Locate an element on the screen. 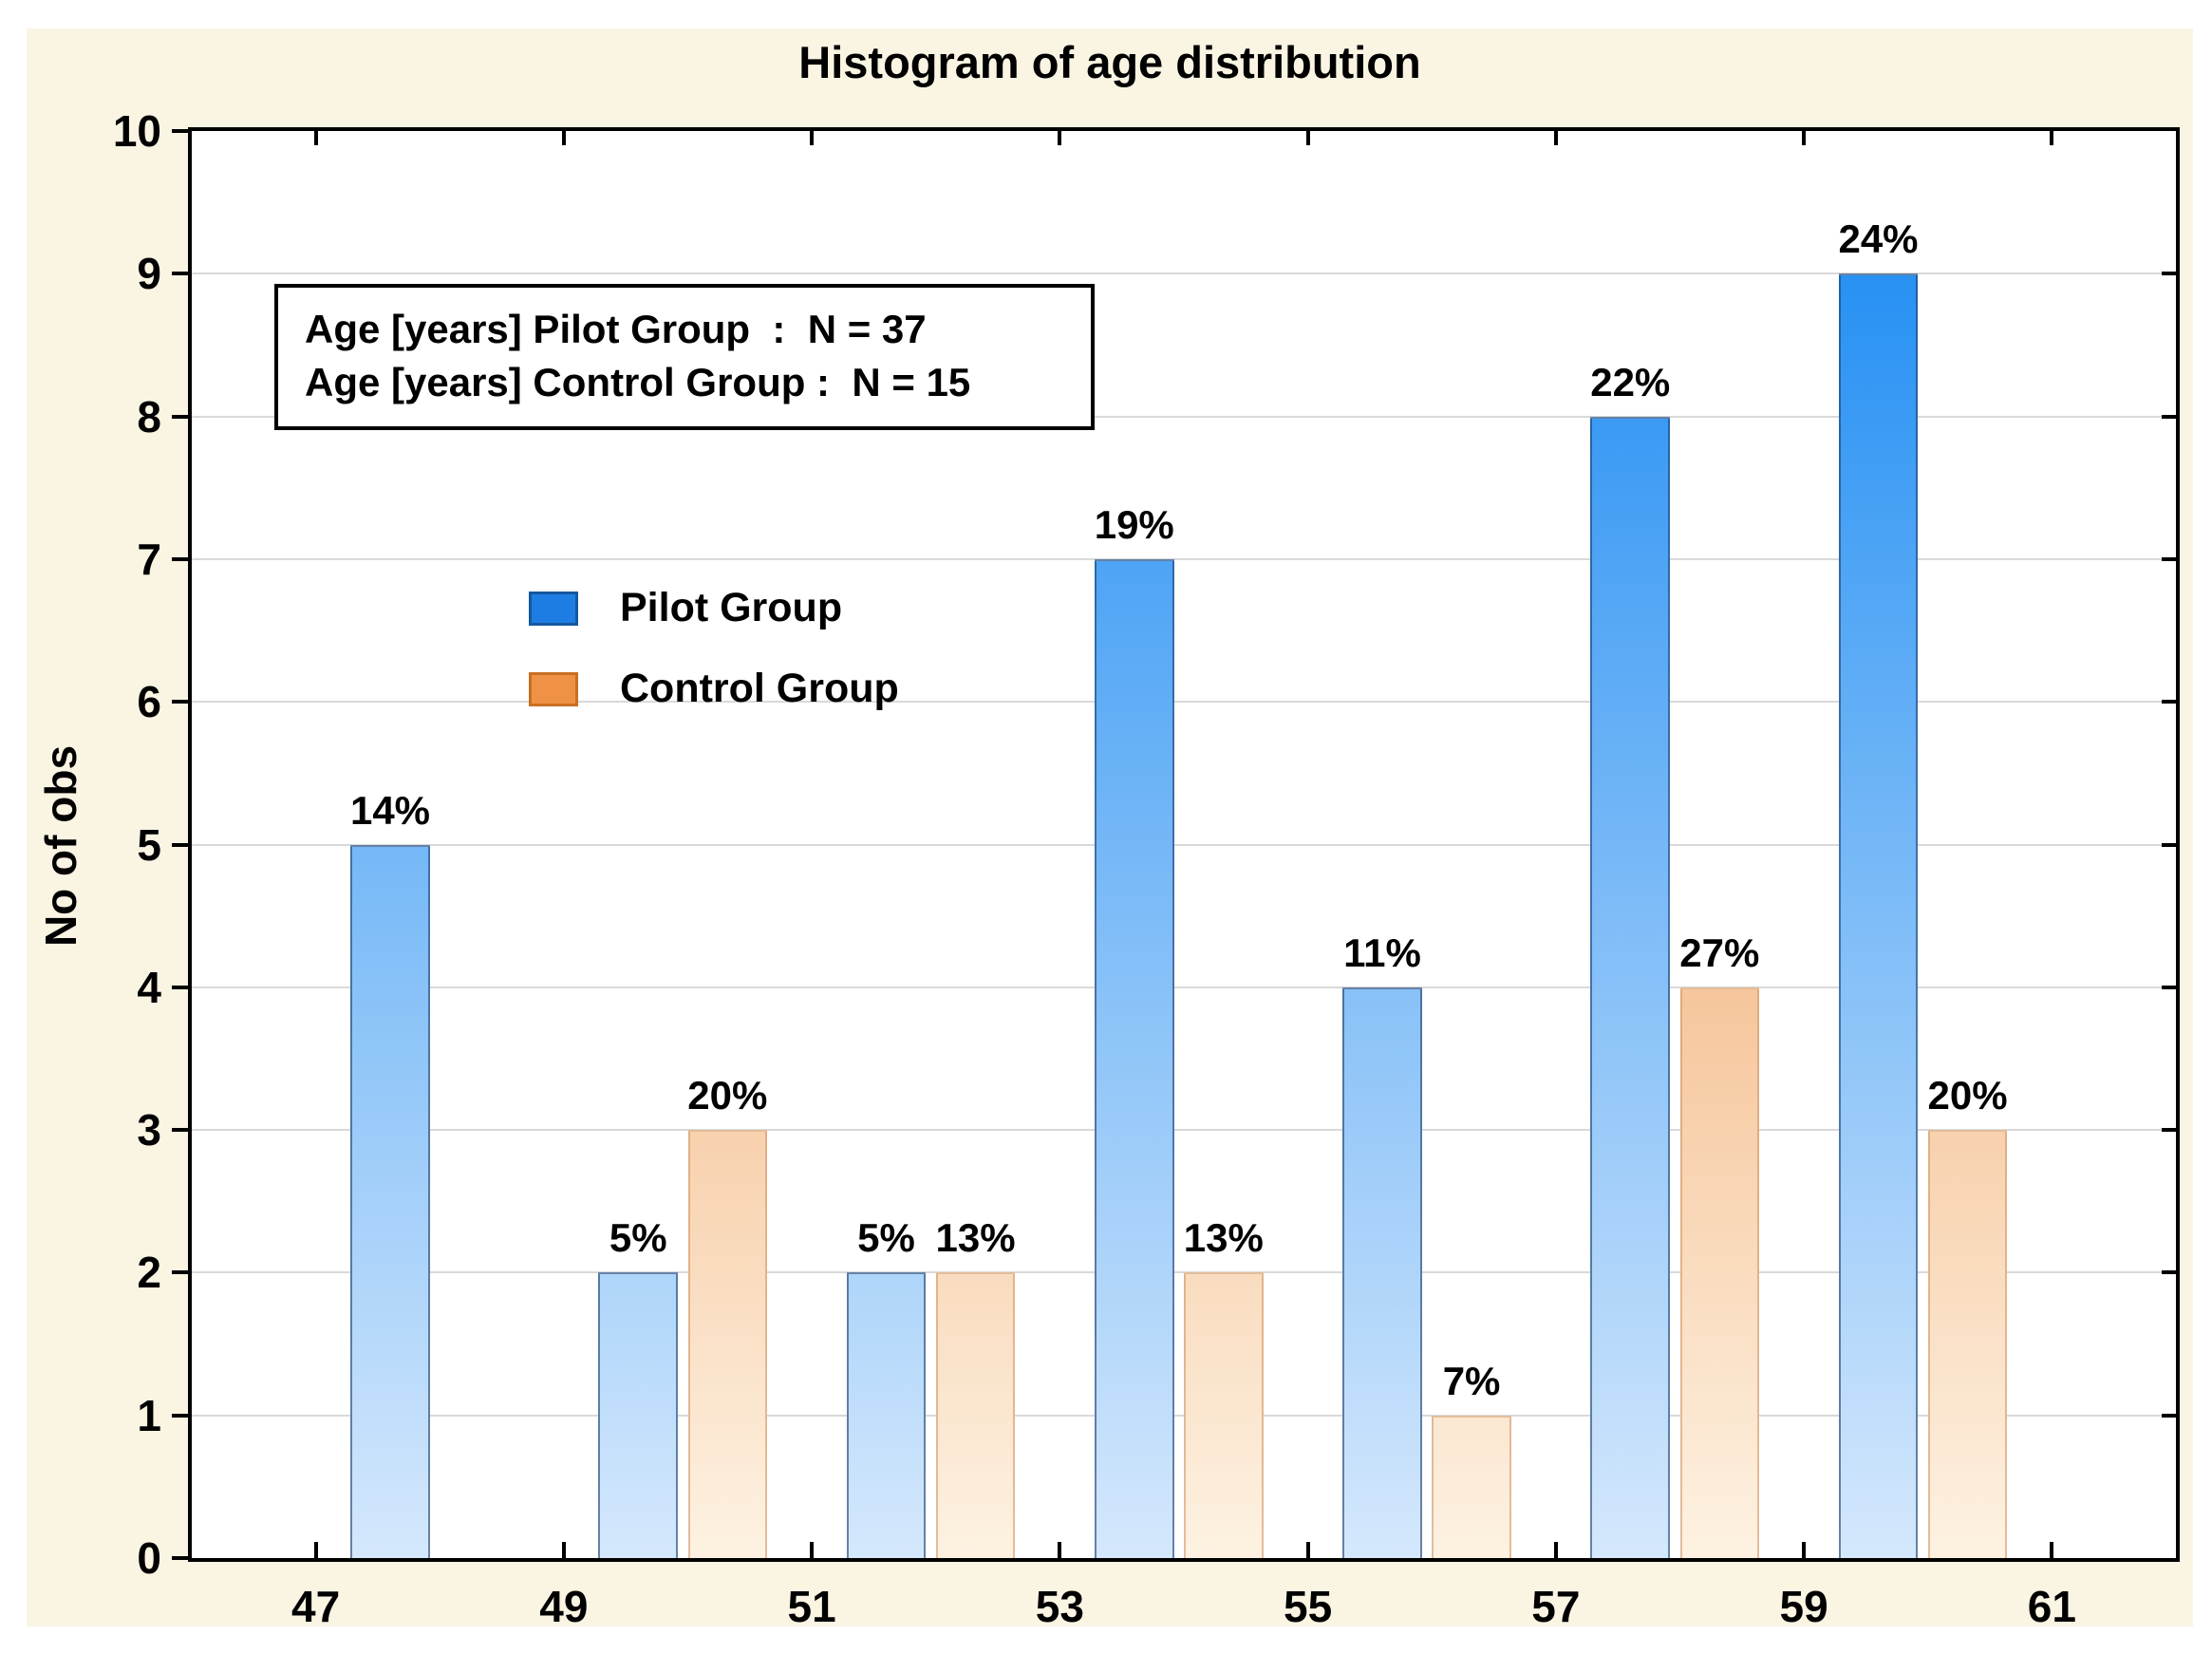 The width and height of the screenshot is (2212, 1672). pilot-bar-percentage-label: 24% is located at coordinates (1878, 239).